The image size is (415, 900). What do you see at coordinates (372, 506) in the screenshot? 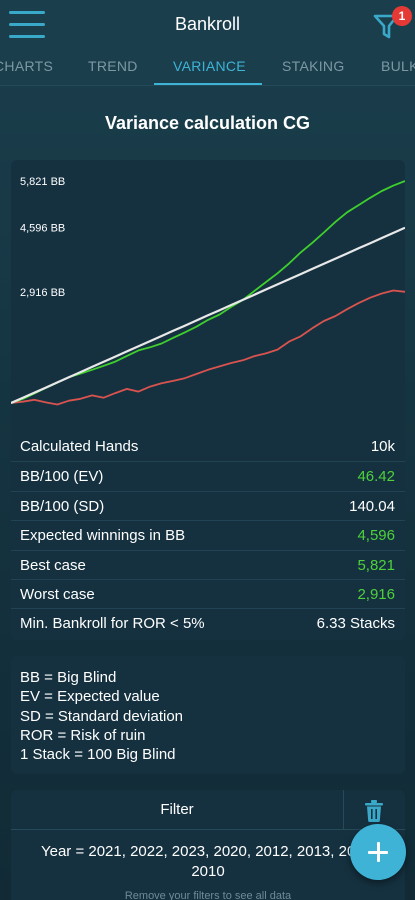
I see `stat-value: 140.04` at bounding box center [372, 506].